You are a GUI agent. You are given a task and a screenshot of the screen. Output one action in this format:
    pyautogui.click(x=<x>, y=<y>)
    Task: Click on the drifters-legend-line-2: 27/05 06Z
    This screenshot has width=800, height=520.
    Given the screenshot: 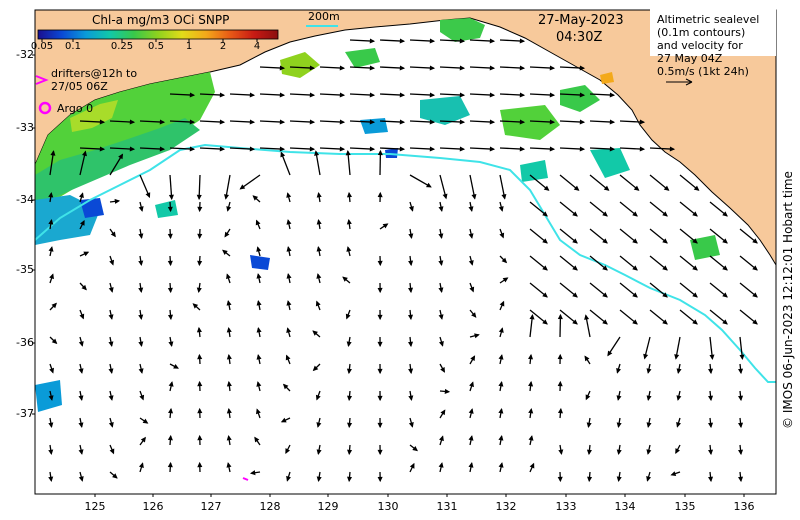 What is the action you would take?
    pyautogui.click(x=79, y=86)
    